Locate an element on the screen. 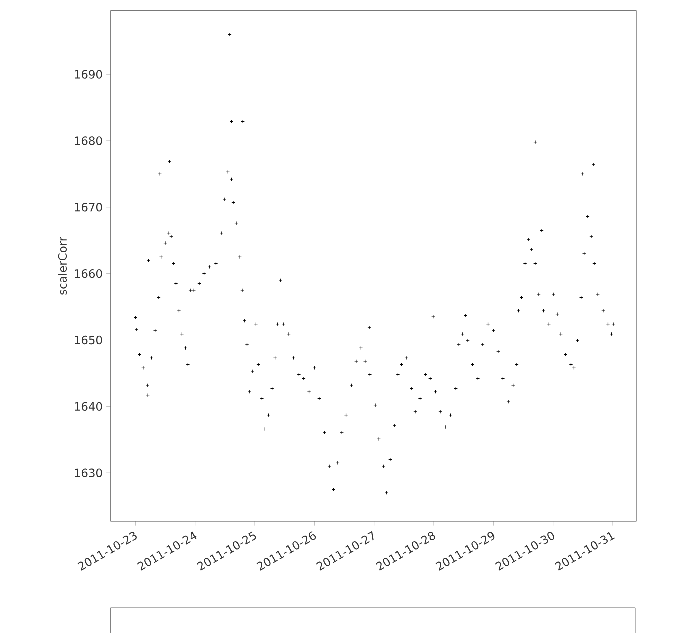 The height and width of the screenshot is (633, 682). y-tick-label: 1680 is located at coordinates (88, 141).